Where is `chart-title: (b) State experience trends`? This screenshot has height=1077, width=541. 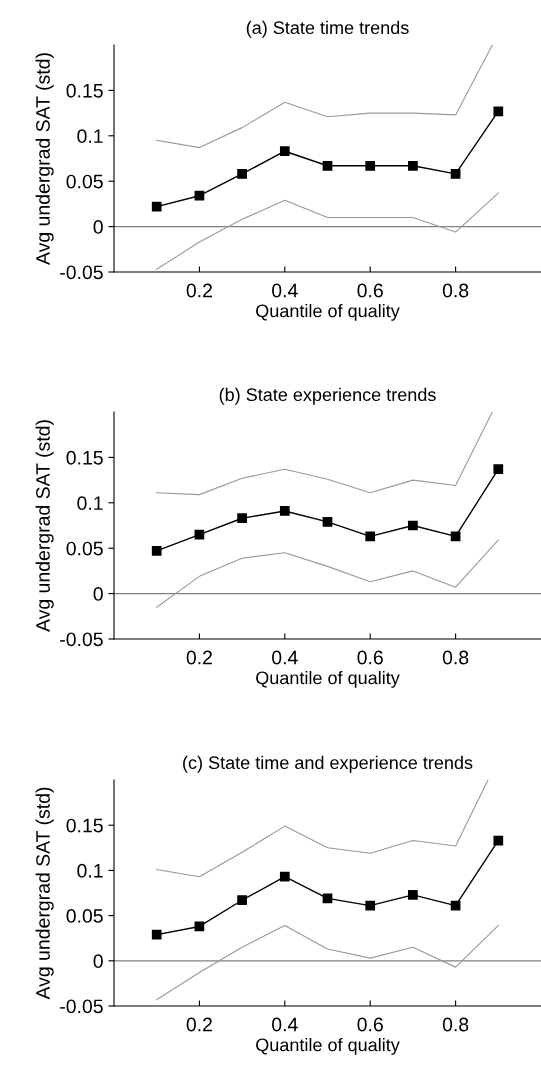 chart-title: (b) State experience trends is located at coordinates (327, 396).